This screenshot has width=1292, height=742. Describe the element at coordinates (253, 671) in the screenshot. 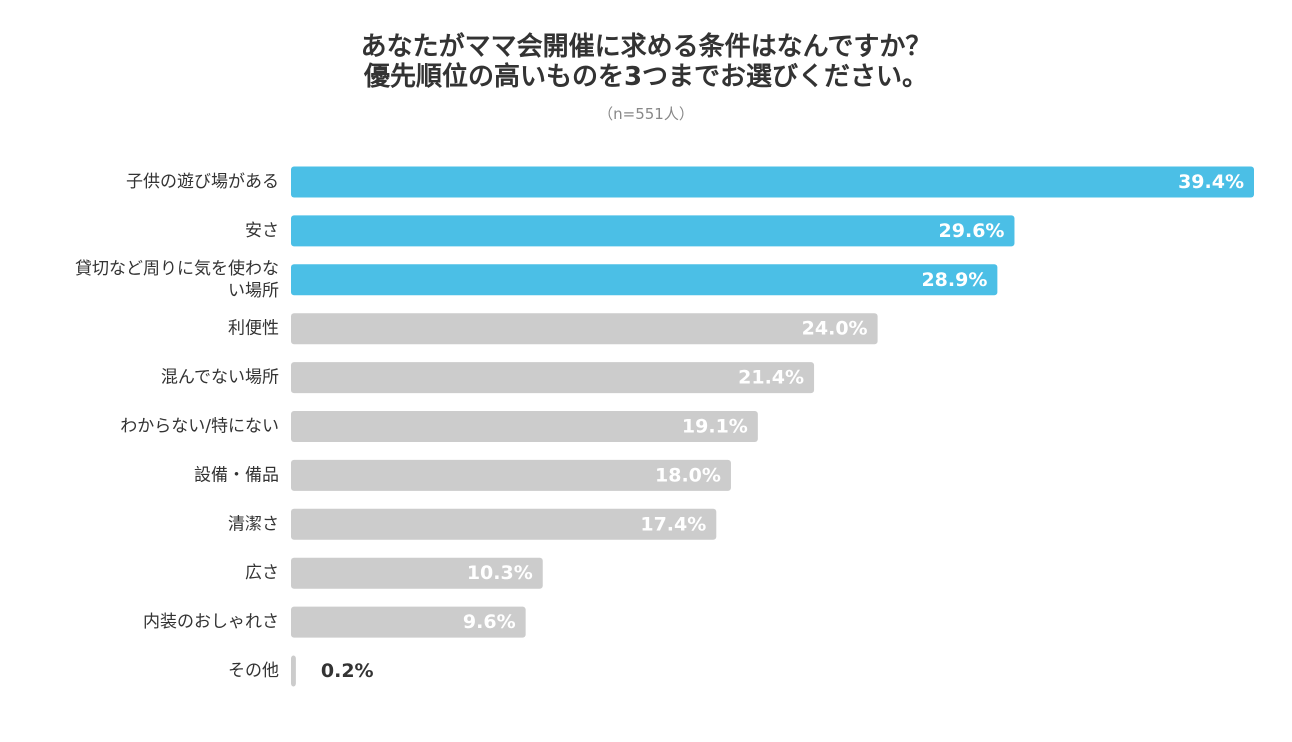

I see `category-label-10: その他` at that location.